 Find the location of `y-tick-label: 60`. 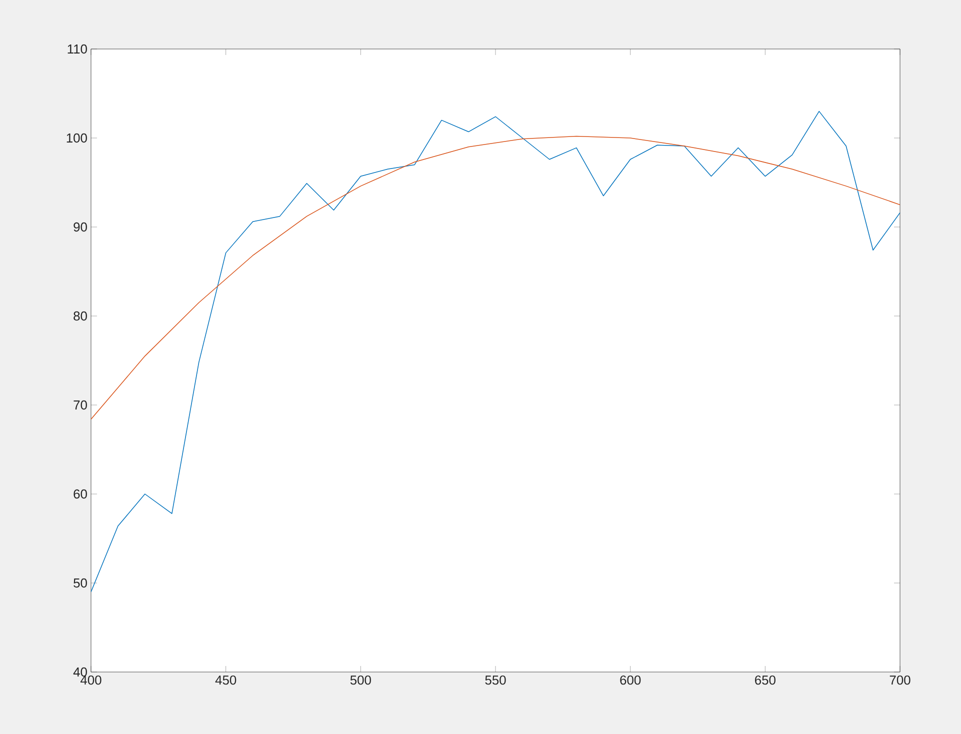

y-tick-label: 60 is located at coordinates (80, 494).